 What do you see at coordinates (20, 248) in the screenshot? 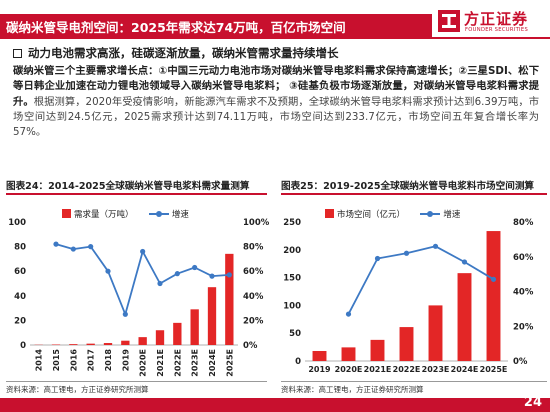
I see `chart1-y-left-tick: 80` at bounding box center [20, 248].